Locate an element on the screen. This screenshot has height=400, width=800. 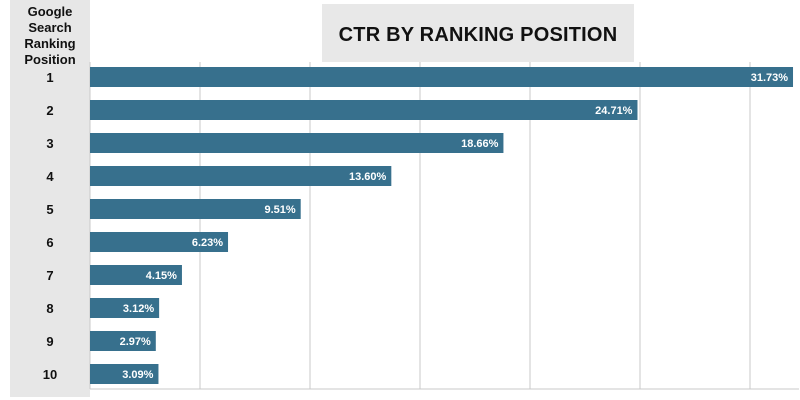
category-axis-title-line: Ranking is located at coordinates (50, 43).